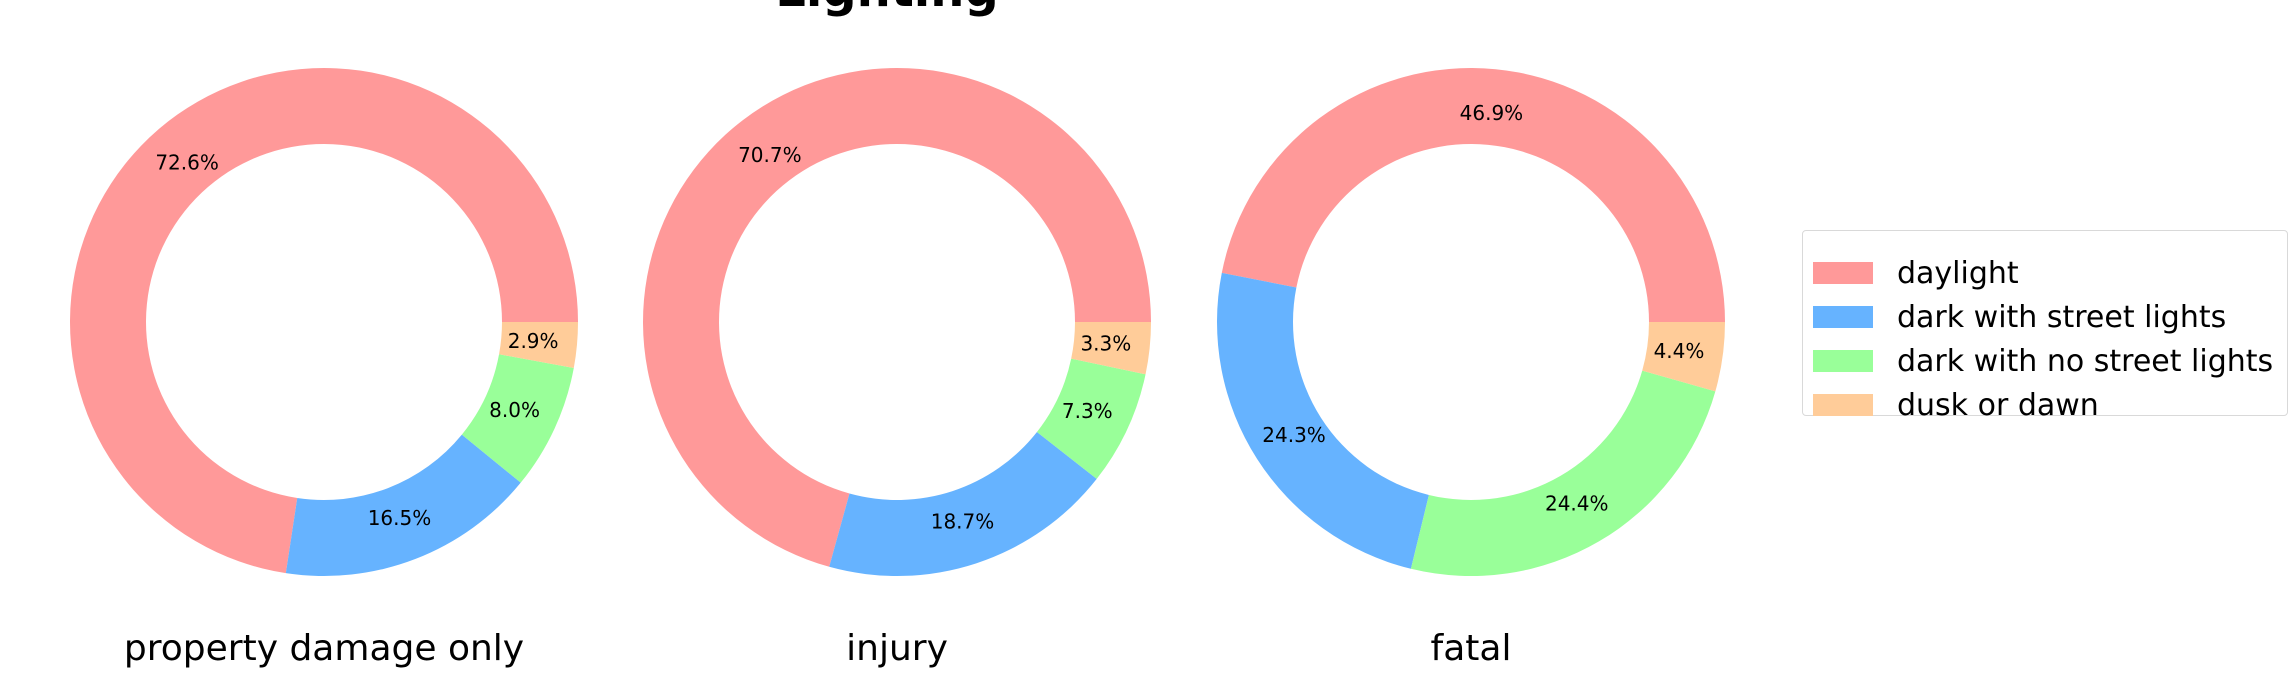  I want to click on legend-item-dark-with-street-lights: dark with street lights, so click(2019, 317).